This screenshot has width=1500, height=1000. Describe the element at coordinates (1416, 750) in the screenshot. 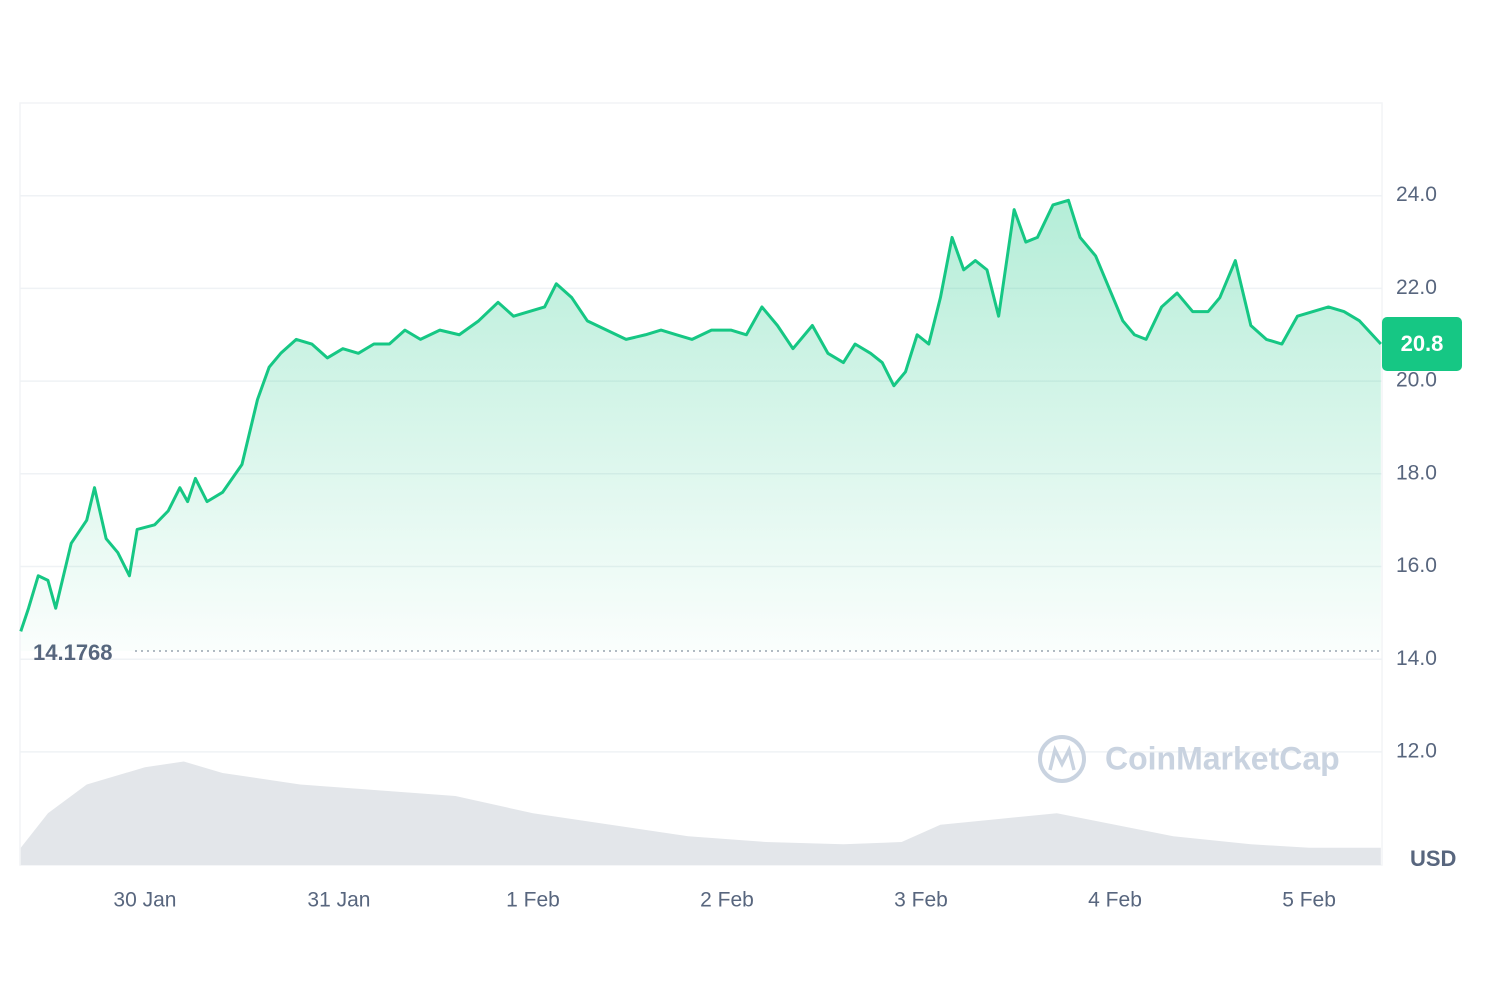

I see `y-tick-label: 12.0` at that location.